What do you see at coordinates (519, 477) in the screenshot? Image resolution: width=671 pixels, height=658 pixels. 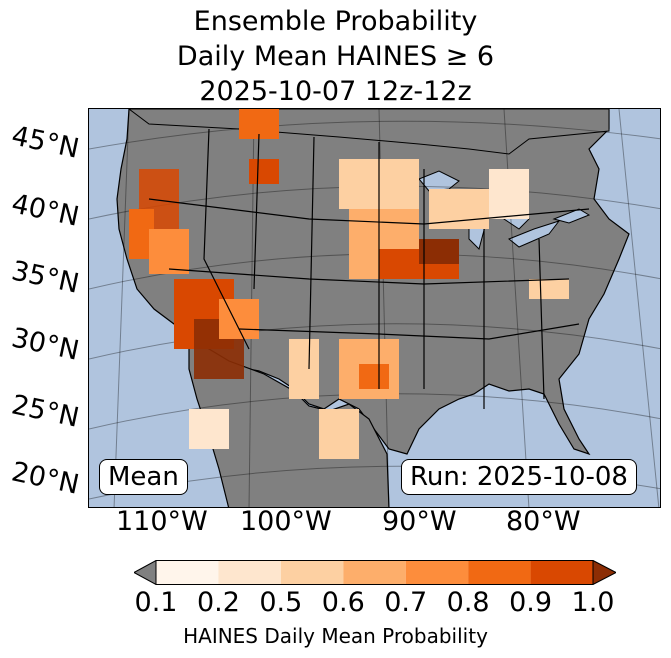 I see `run-label: Run: 2025-10-08` at bounding box center [519, 477].